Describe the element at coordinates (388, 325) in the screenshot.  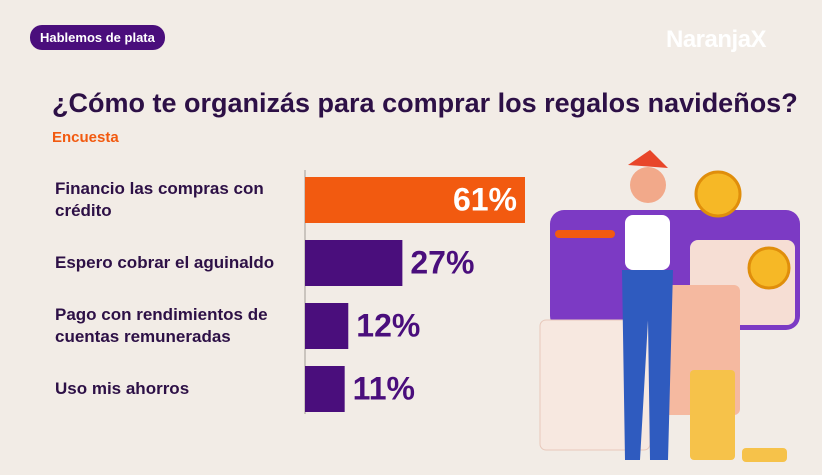
I see `value-label: 12%` at that location.